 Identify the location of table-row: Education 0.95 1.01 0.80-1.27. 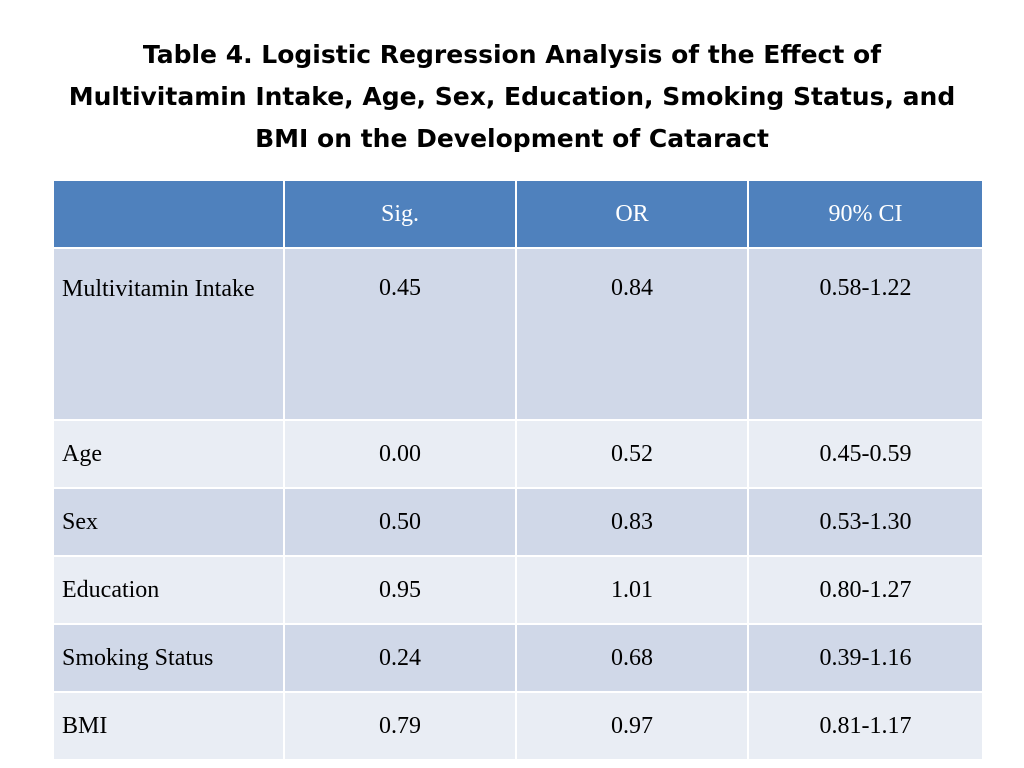
(518, 590).